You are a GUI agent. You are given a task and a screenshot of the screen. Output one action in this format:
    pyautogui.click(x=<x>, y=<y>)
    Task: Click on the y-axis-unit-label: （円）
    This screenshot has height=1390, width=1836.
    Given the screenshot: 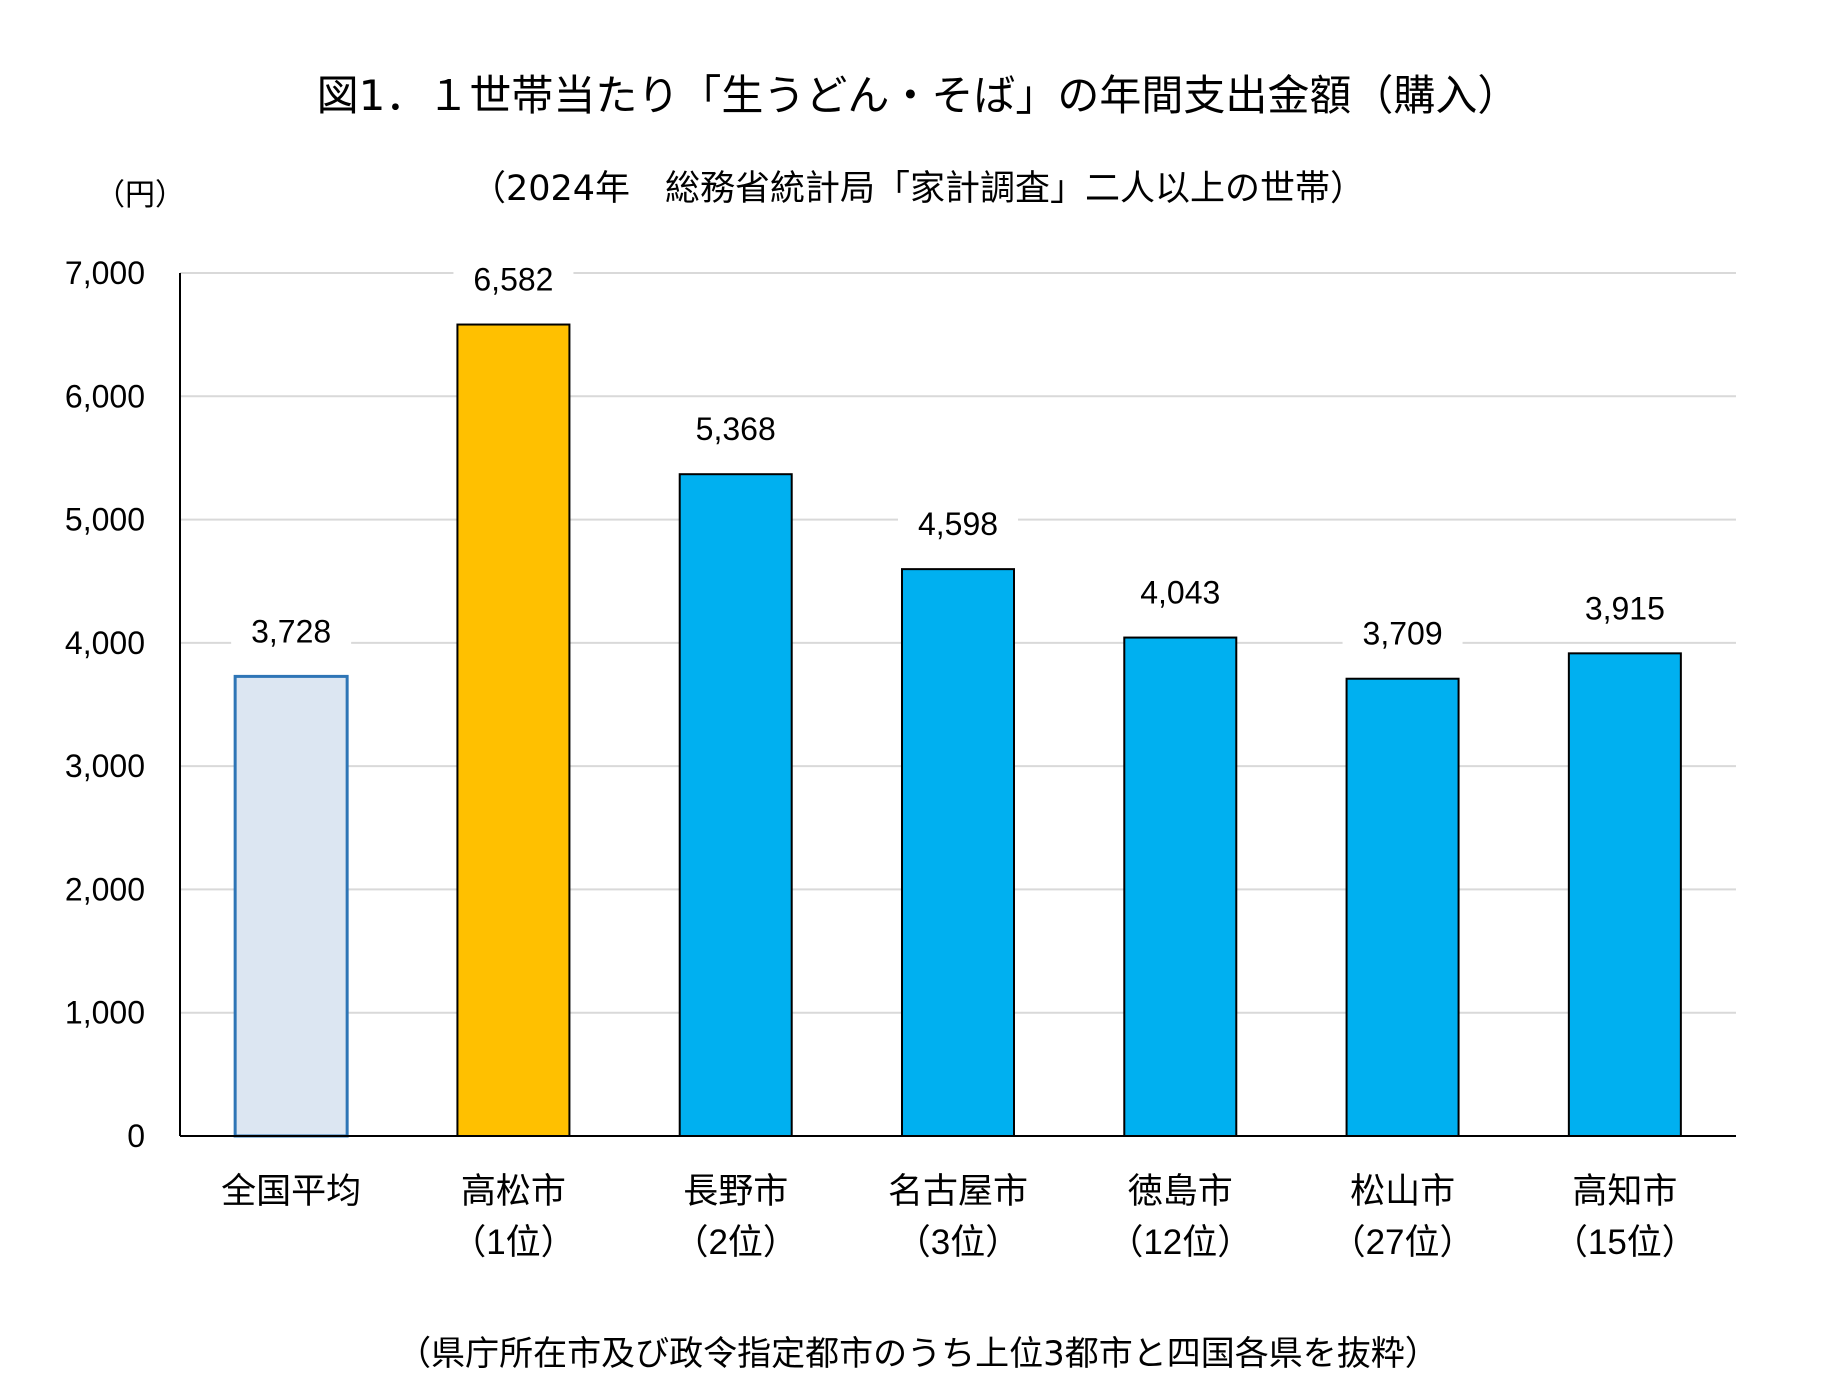 What is the action you would take?
    pyautogui.click(x=140, y=195)
    